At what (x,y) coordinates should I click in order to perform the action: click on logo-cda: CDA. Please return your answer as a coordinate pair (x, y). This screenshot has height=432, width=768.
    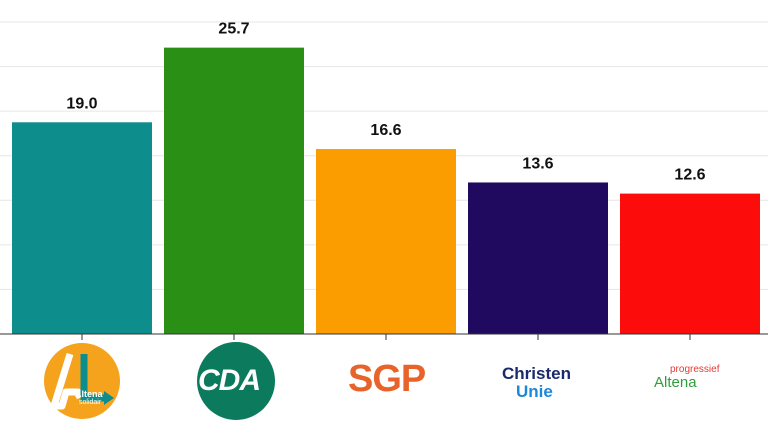
    Looking at the image, I should click on (236, 381).